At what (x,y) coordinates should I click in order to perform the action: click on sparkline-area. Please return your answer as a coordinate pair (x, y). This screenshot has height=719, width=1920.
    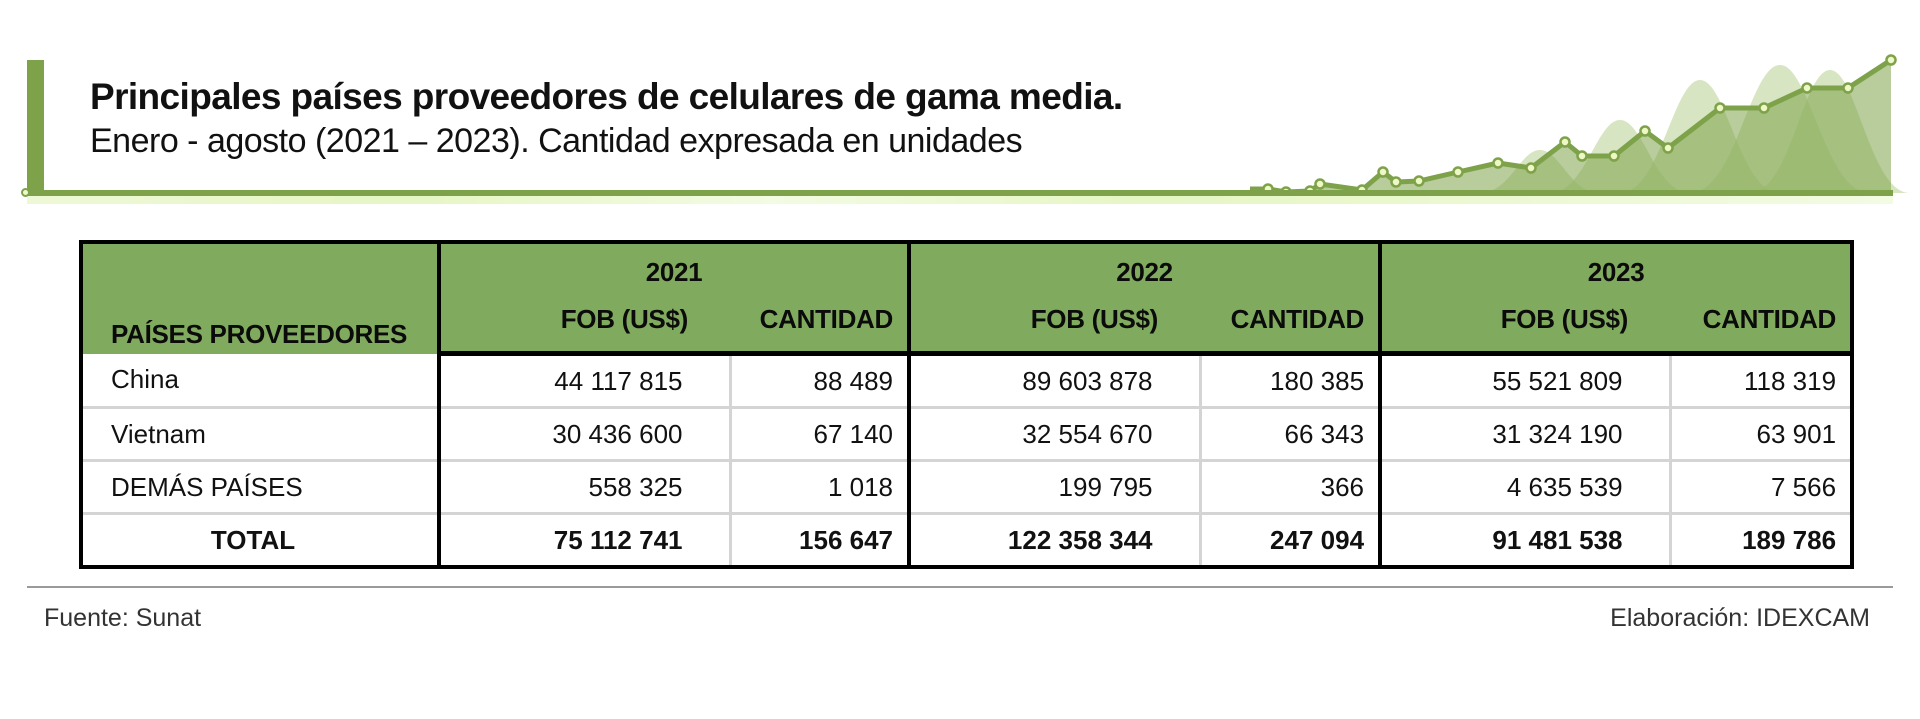
    Looking at the image, I should click on (1570, 126).